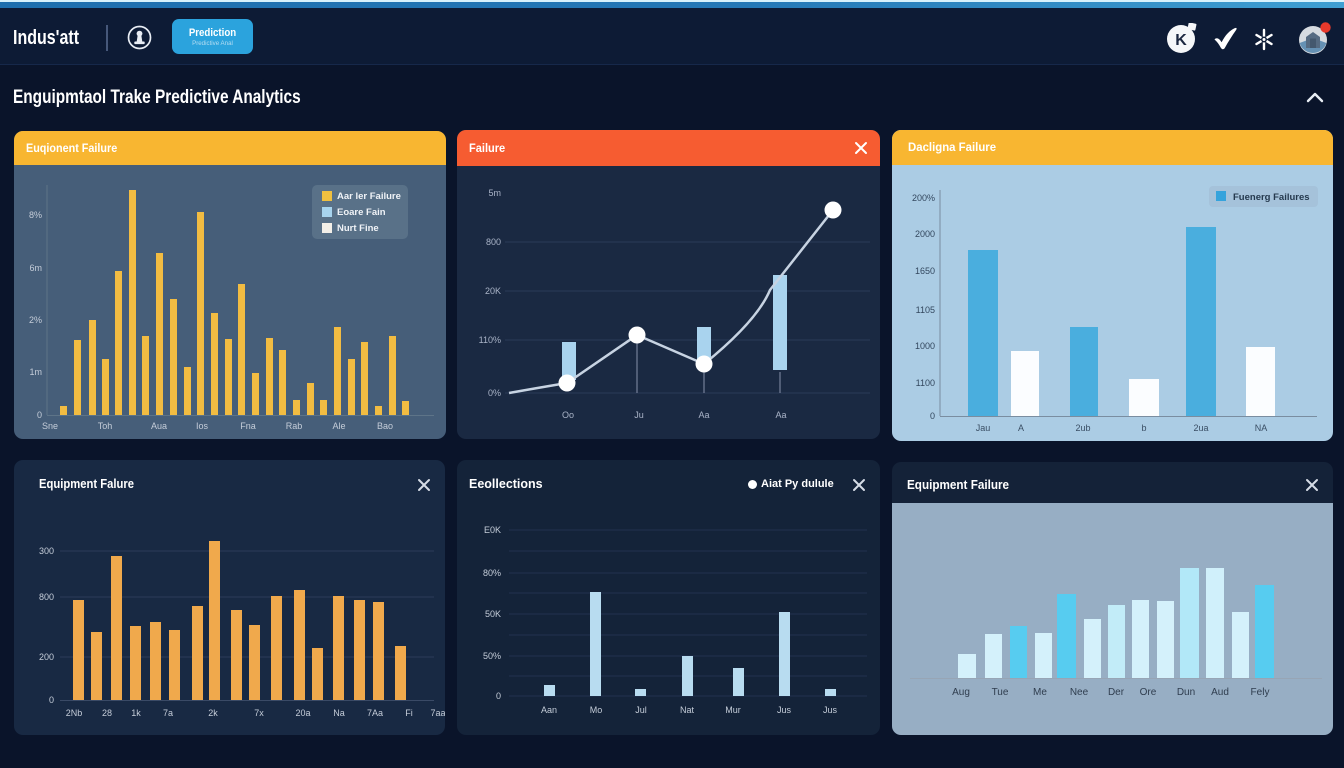 This screenshot has width=1344, height=768. I want to click on svg-text: 50%, so click(492, 656).